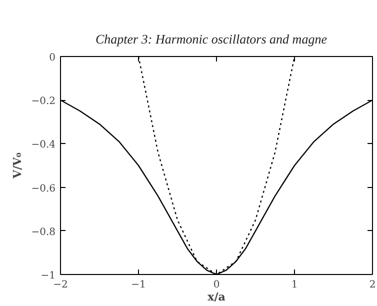 Image resolution: width=377 pixels, height=306 pixels. Describe the element at coordinates (52, 58) in the screenshot. I see `y-tick-label: 0` at that location.